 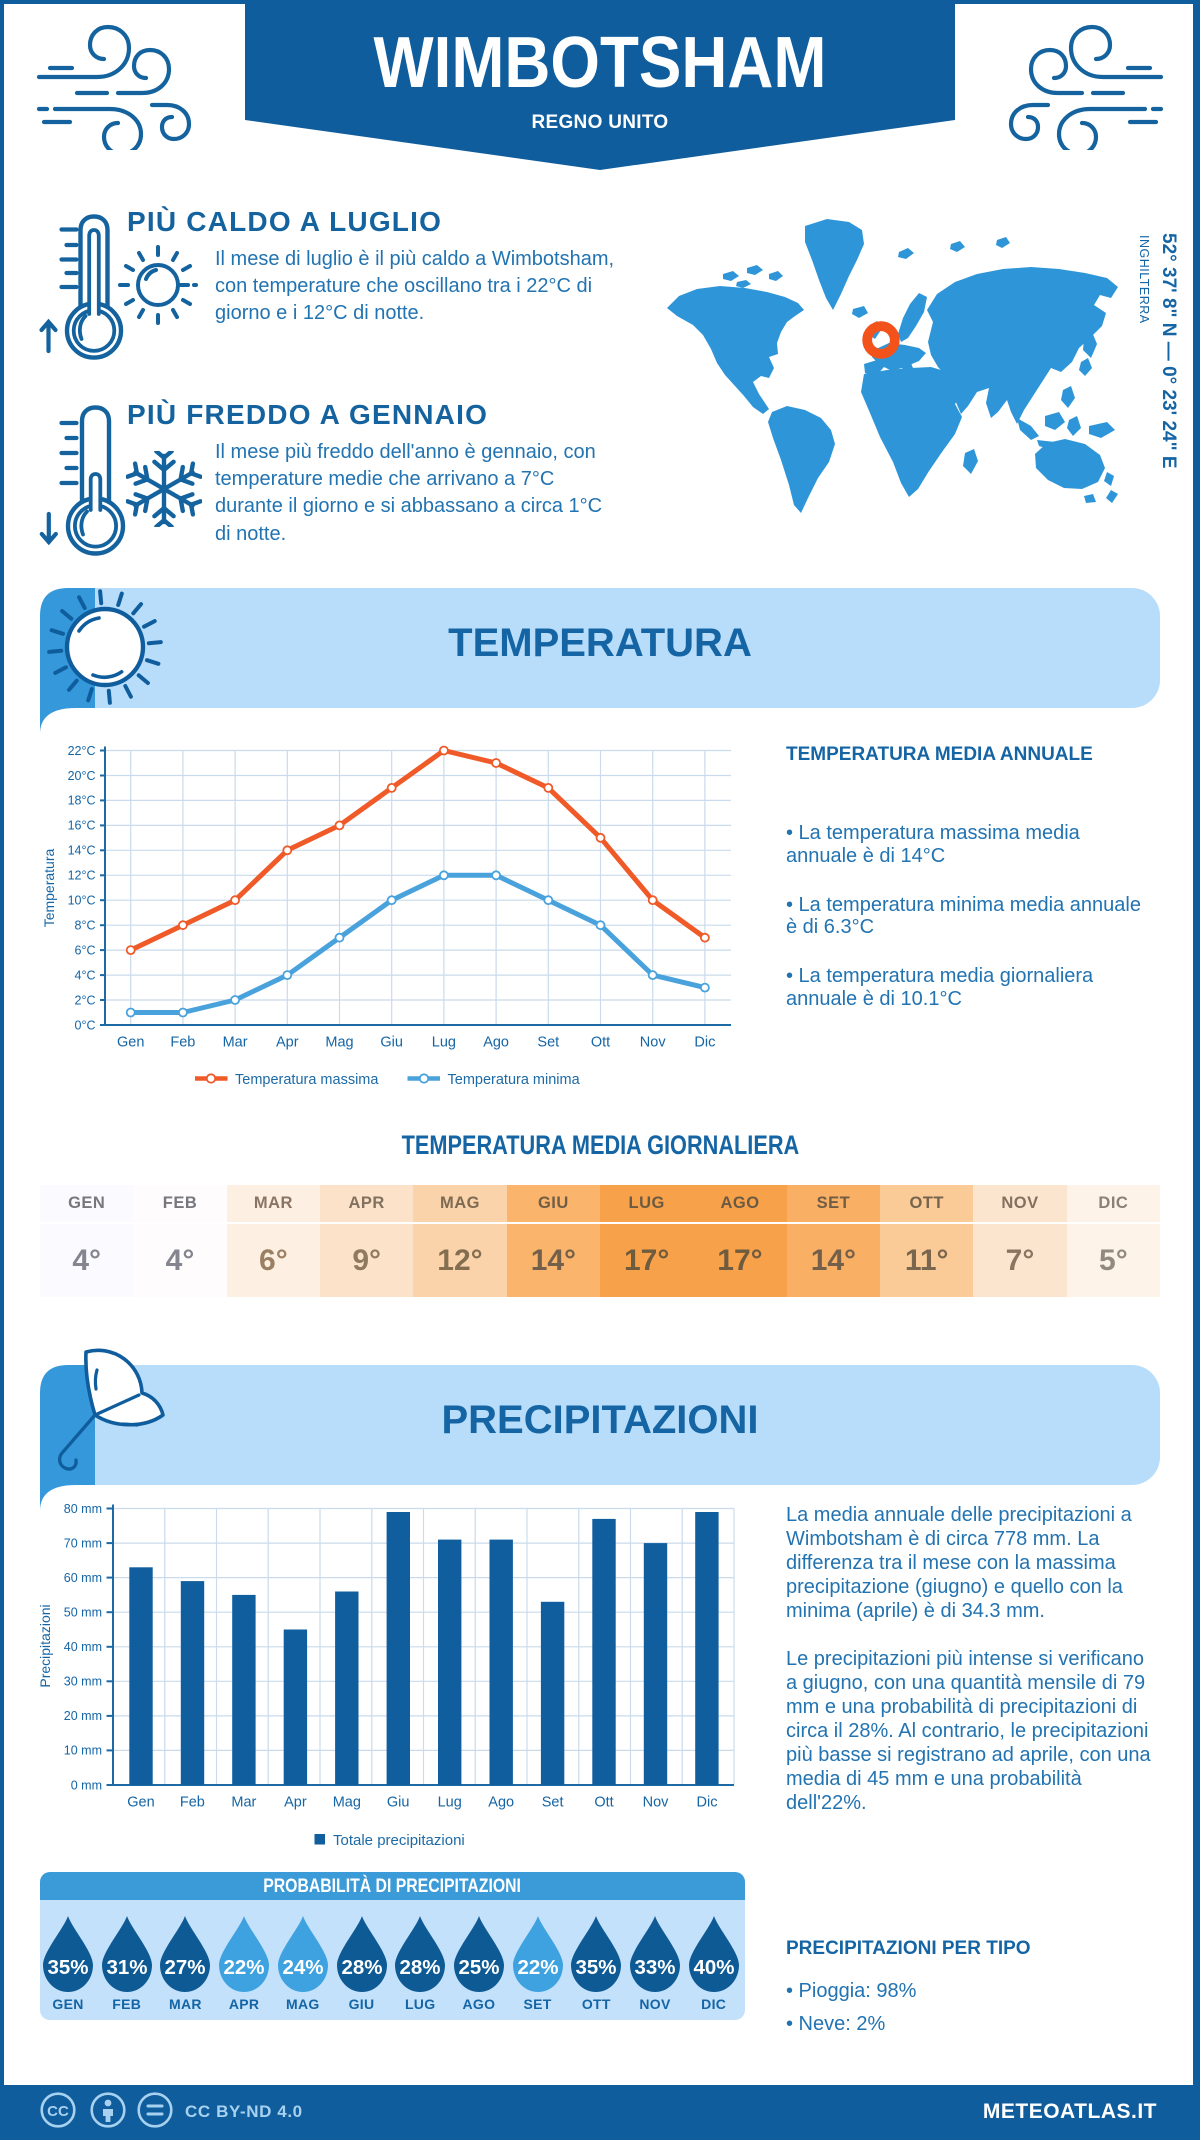 I want to click on svg-text: 80 mm, so click(x=83, y=1509).